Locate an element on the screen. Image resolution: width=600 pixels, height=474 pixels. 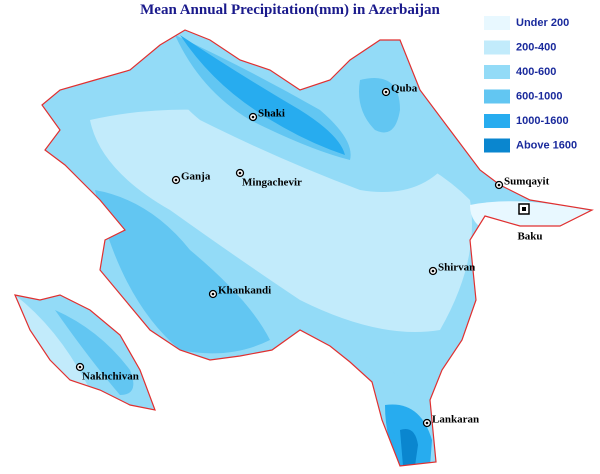
legend-label: 600-1000 is located at coordinates (539, 96).